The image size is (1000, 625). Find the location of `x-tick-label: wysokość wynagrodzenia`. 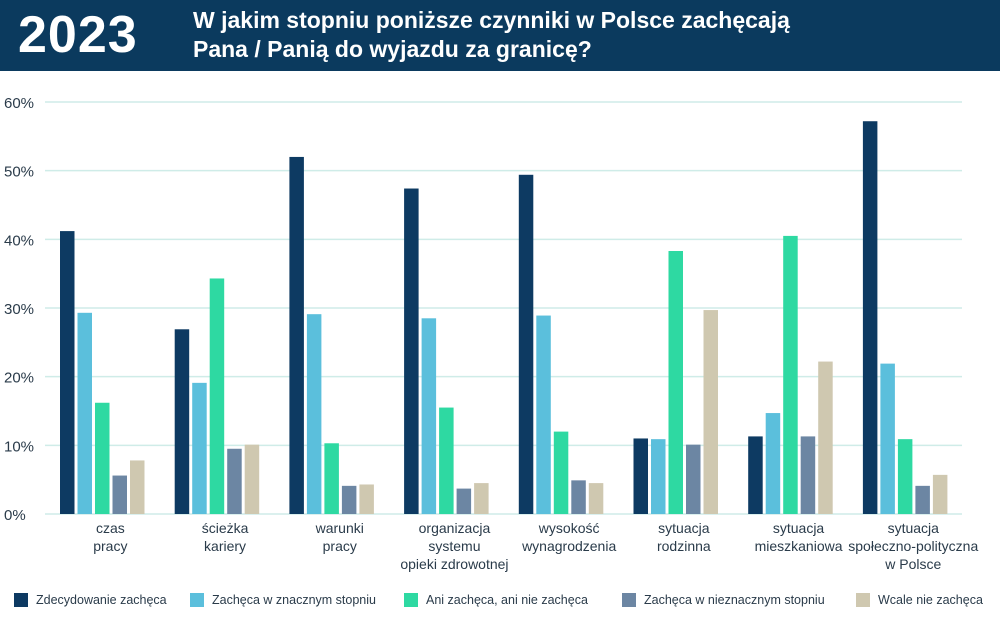

x-tick-label: wysokość wynagrodzenia is located at coordinates (568, 537).